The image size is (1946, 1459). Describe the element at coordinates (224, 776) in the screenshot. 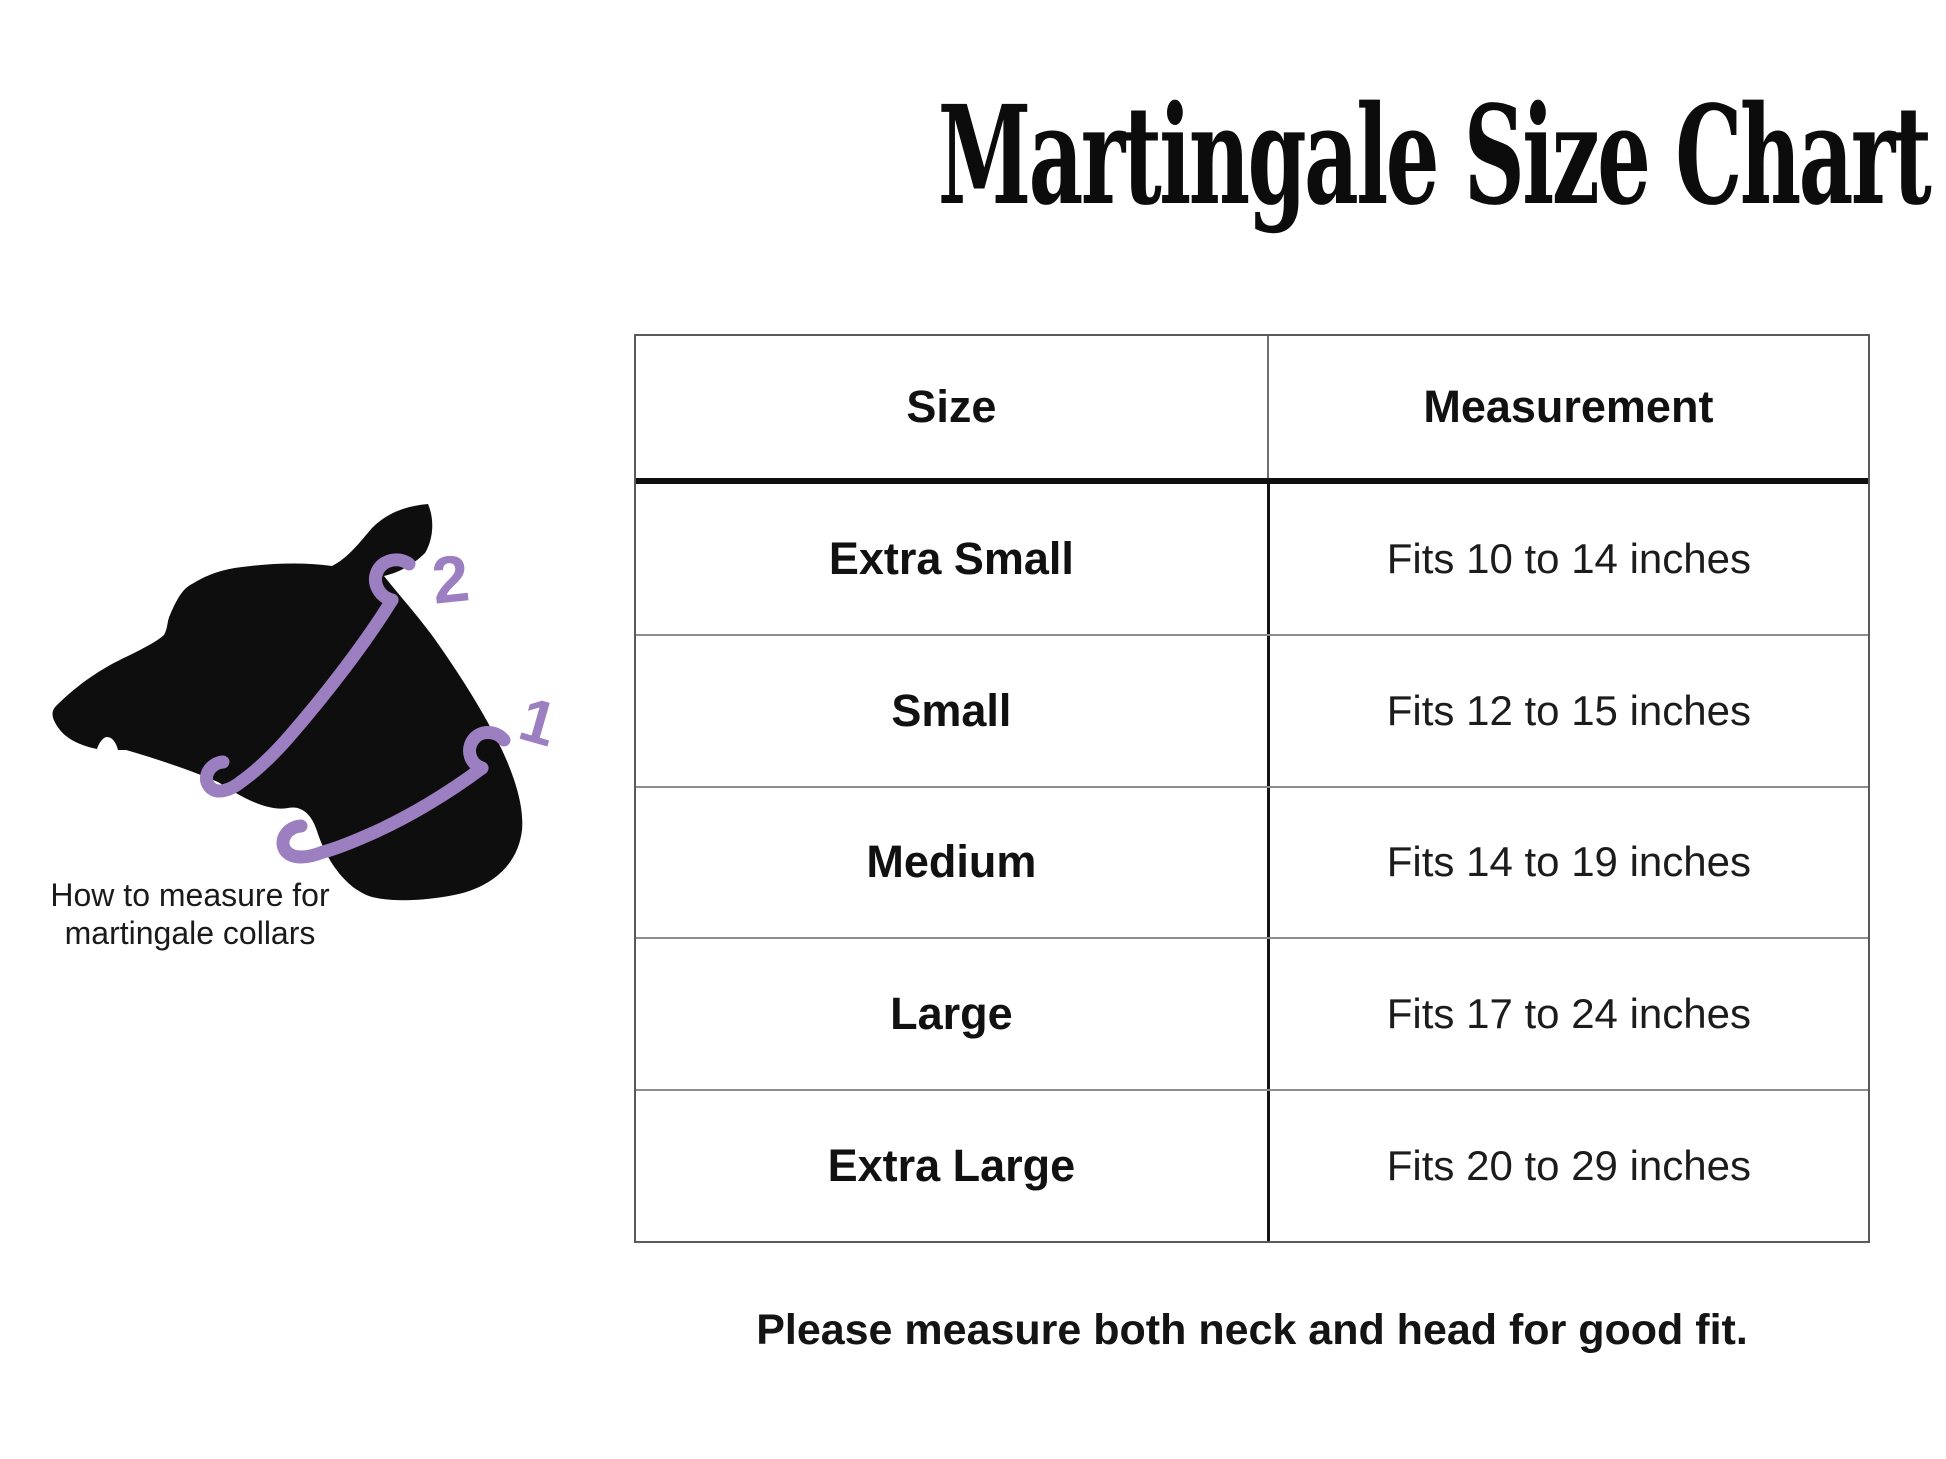

I see `head-measure-curl-bottom` at that location.